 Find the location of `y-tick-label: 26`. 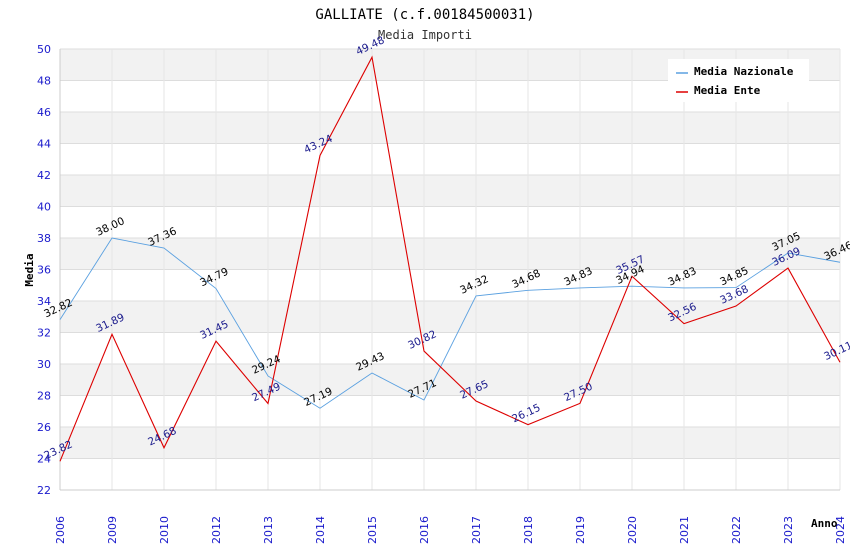

y-tick-label: 26 is located at coordinates (44, 427).